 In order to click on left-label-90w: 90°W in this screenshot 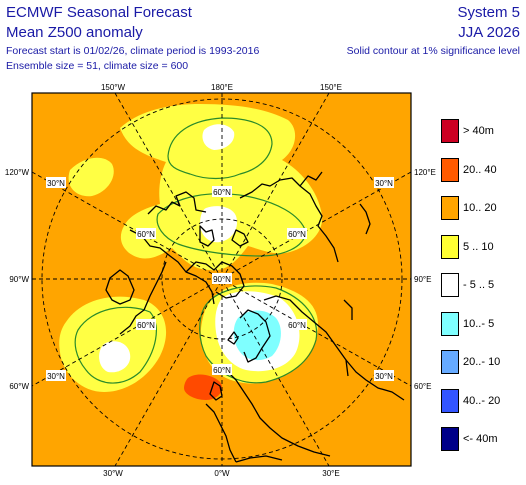, I will do `click(19, 279)`.